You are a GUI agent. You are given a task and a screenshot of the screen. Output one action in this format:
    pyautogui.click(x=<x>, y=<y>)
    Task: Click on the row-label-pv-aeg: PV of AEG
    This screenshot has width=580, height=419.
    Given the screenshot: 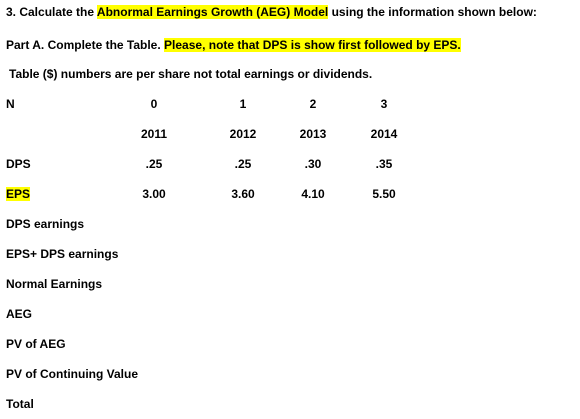 What is the action you would take?
    pyautogui.click(x=36, y=344)
    